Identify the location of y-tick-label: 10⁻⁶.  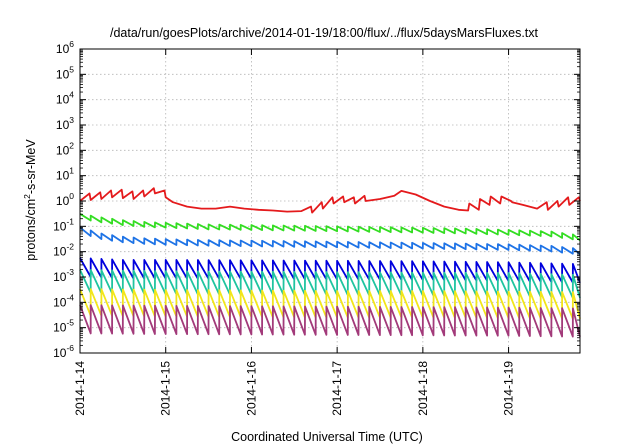
(63, 351).